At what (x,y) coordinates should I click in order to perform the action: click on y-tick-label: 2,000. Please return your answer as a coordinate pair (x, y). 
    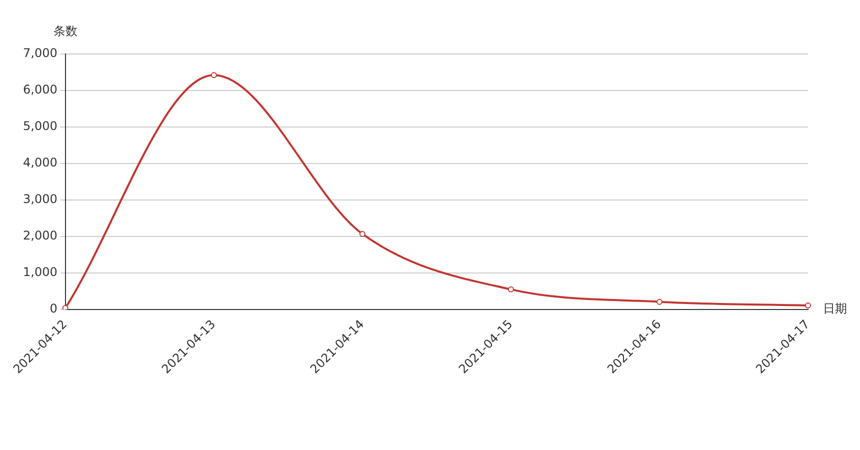
    Looking at the image, I should click on (40, 235).